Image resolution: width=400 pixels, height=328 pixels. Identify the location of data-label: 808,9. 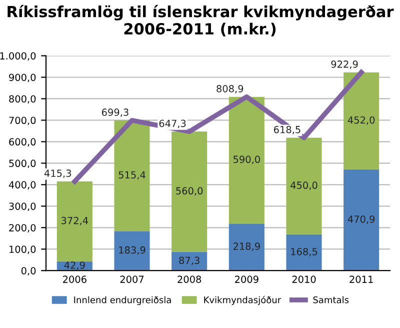
(230, 89).